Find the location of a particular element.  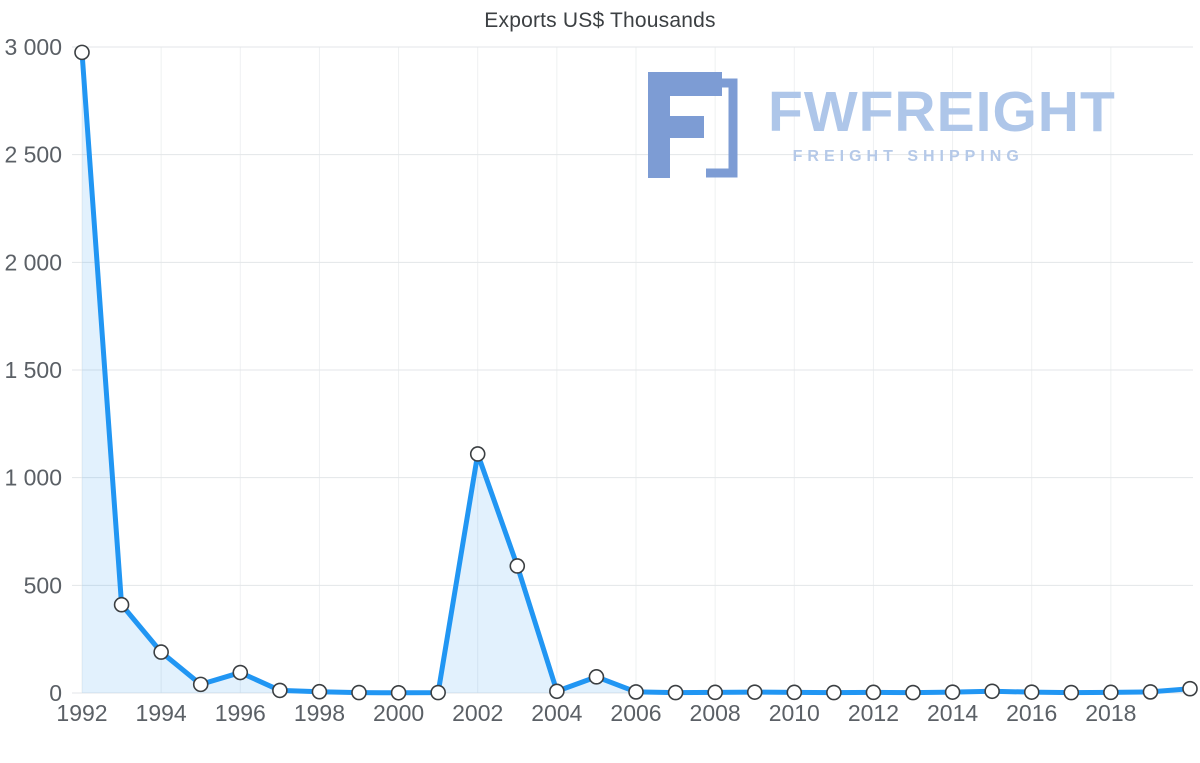

x-tick-label: 1994 is located at coordinates (161, 713).